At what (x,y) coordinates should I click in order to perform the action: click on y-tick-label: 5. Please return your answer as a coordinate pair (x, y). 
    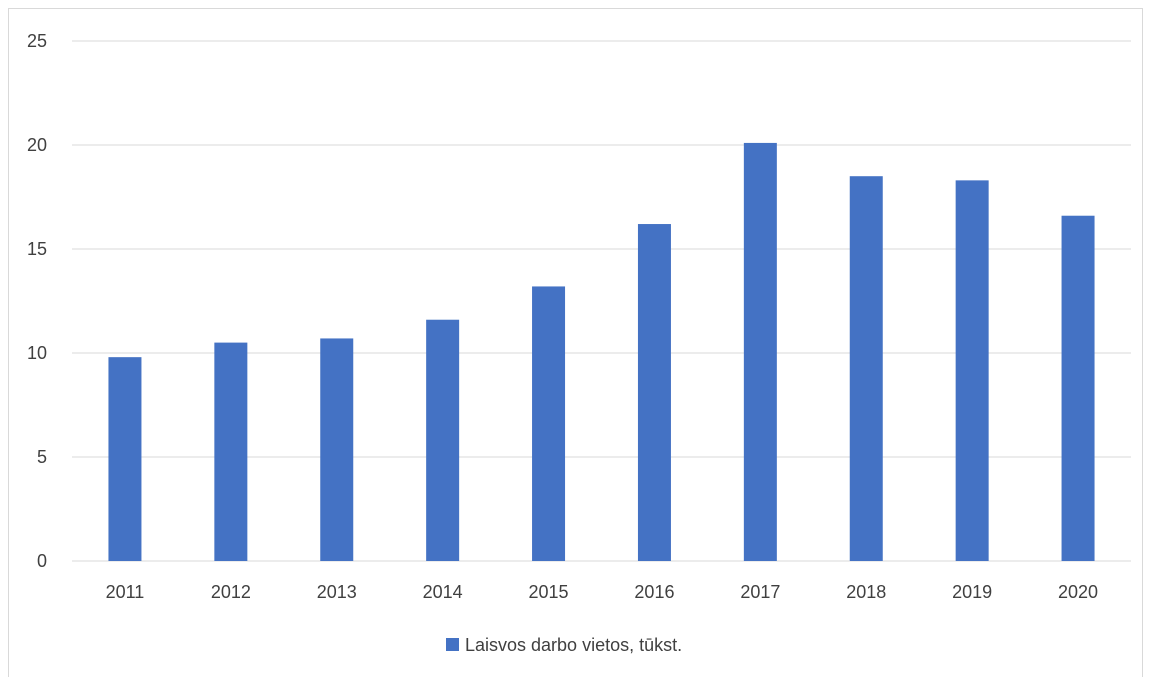
    Looking at the image, I should click on (42, 457).